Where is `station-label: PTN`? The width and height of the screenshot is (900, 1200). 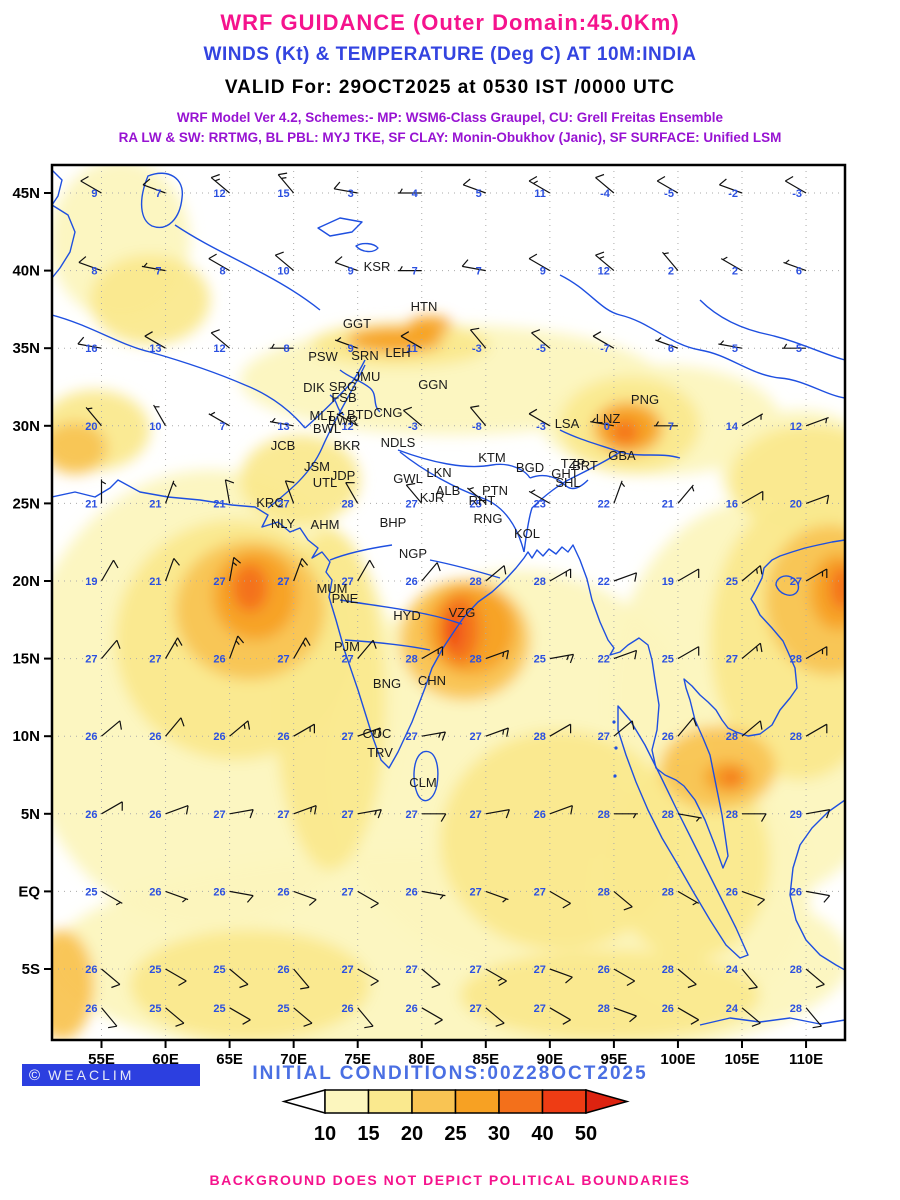 station-label: PTN is located at coordinates (495, 490).